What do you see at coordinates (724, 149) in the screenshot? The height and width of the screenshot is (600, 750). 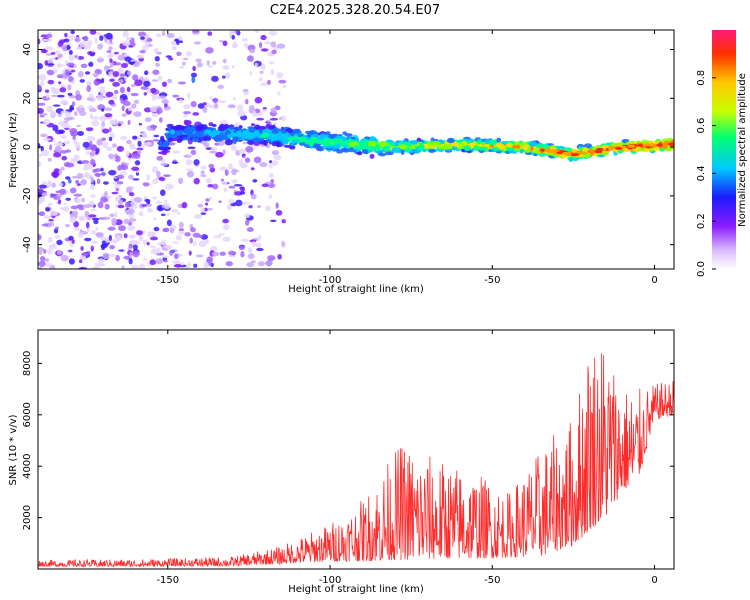 I see `colorbar-gradient` at bounding box center [724, 149].